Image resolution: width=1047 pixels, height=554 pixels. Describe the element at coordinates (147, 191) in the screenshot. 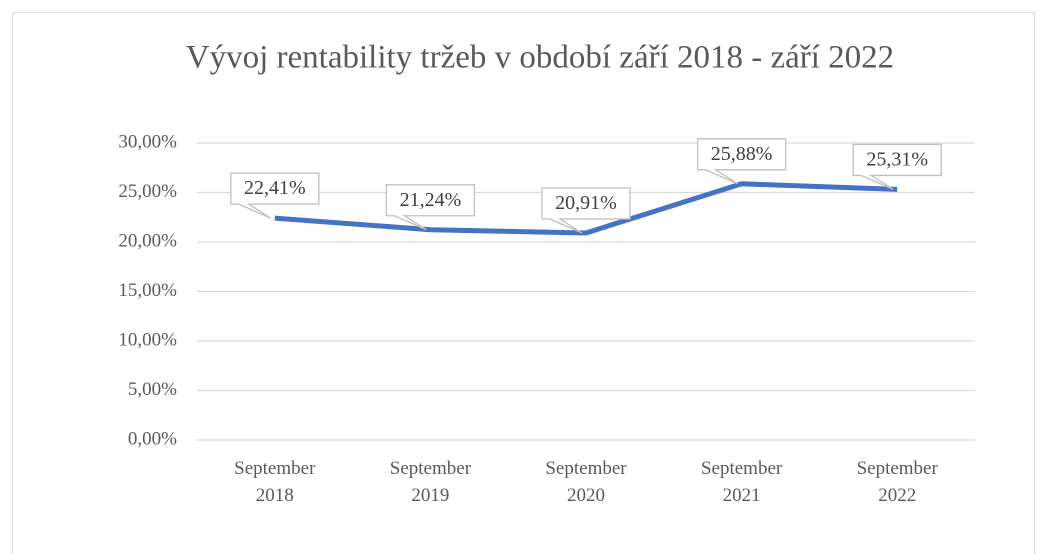

I see `y-tick-label: 25,00%` at that location.